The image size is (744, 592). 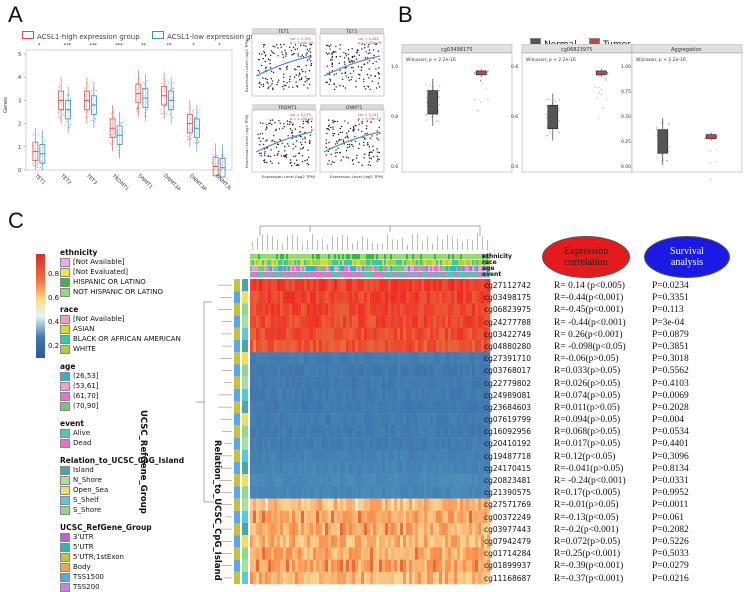 I want to click on significance-mark: *, so click(x=193, y=46).